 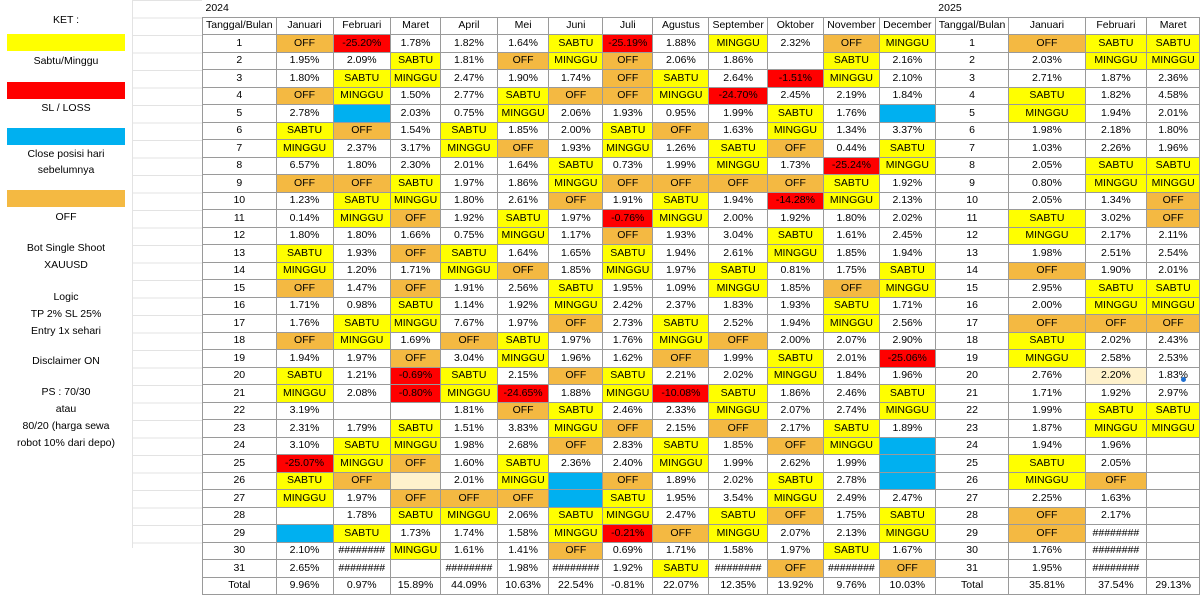 I want to click on sheet-cell: 1.47%, so click(x=361, y=288).